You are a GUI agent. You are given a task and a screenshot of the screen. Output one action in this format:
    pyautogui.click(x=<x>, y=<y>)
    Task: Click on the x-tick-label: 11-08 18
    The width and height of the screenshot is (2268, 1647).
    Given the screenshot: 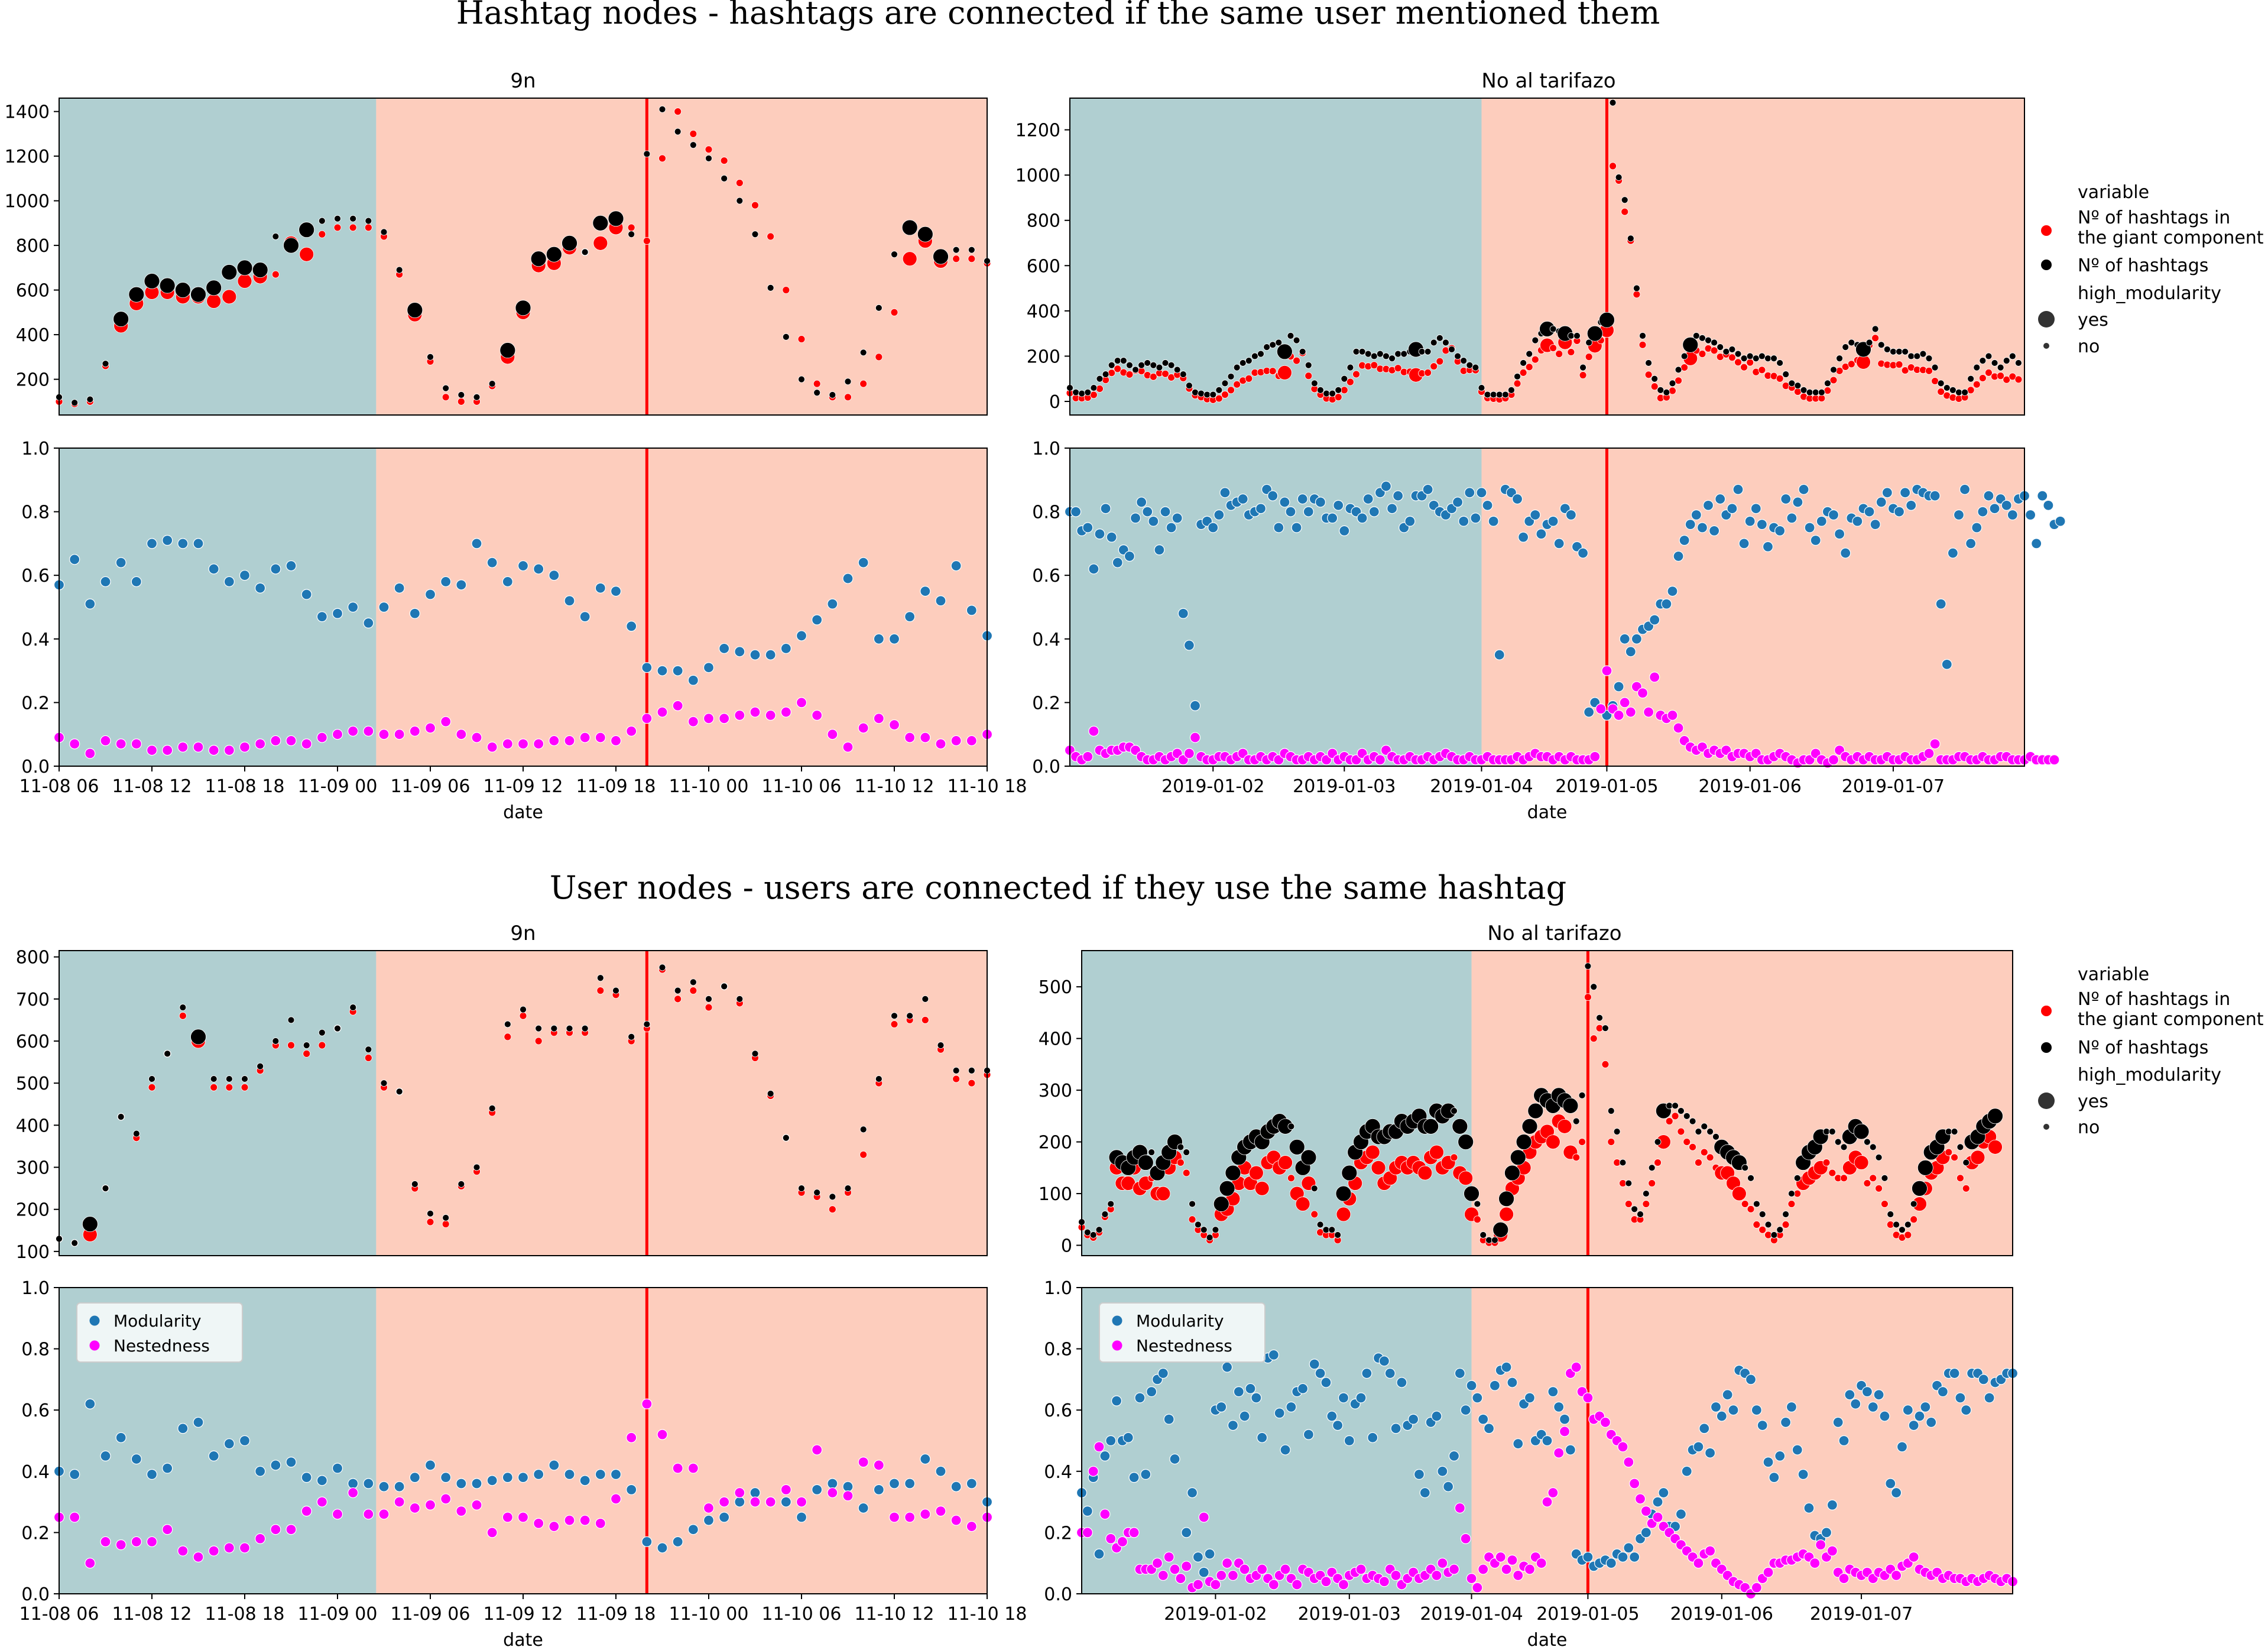 What is the action you would take?
    pyautogui.click(x=245, y=1614)
    